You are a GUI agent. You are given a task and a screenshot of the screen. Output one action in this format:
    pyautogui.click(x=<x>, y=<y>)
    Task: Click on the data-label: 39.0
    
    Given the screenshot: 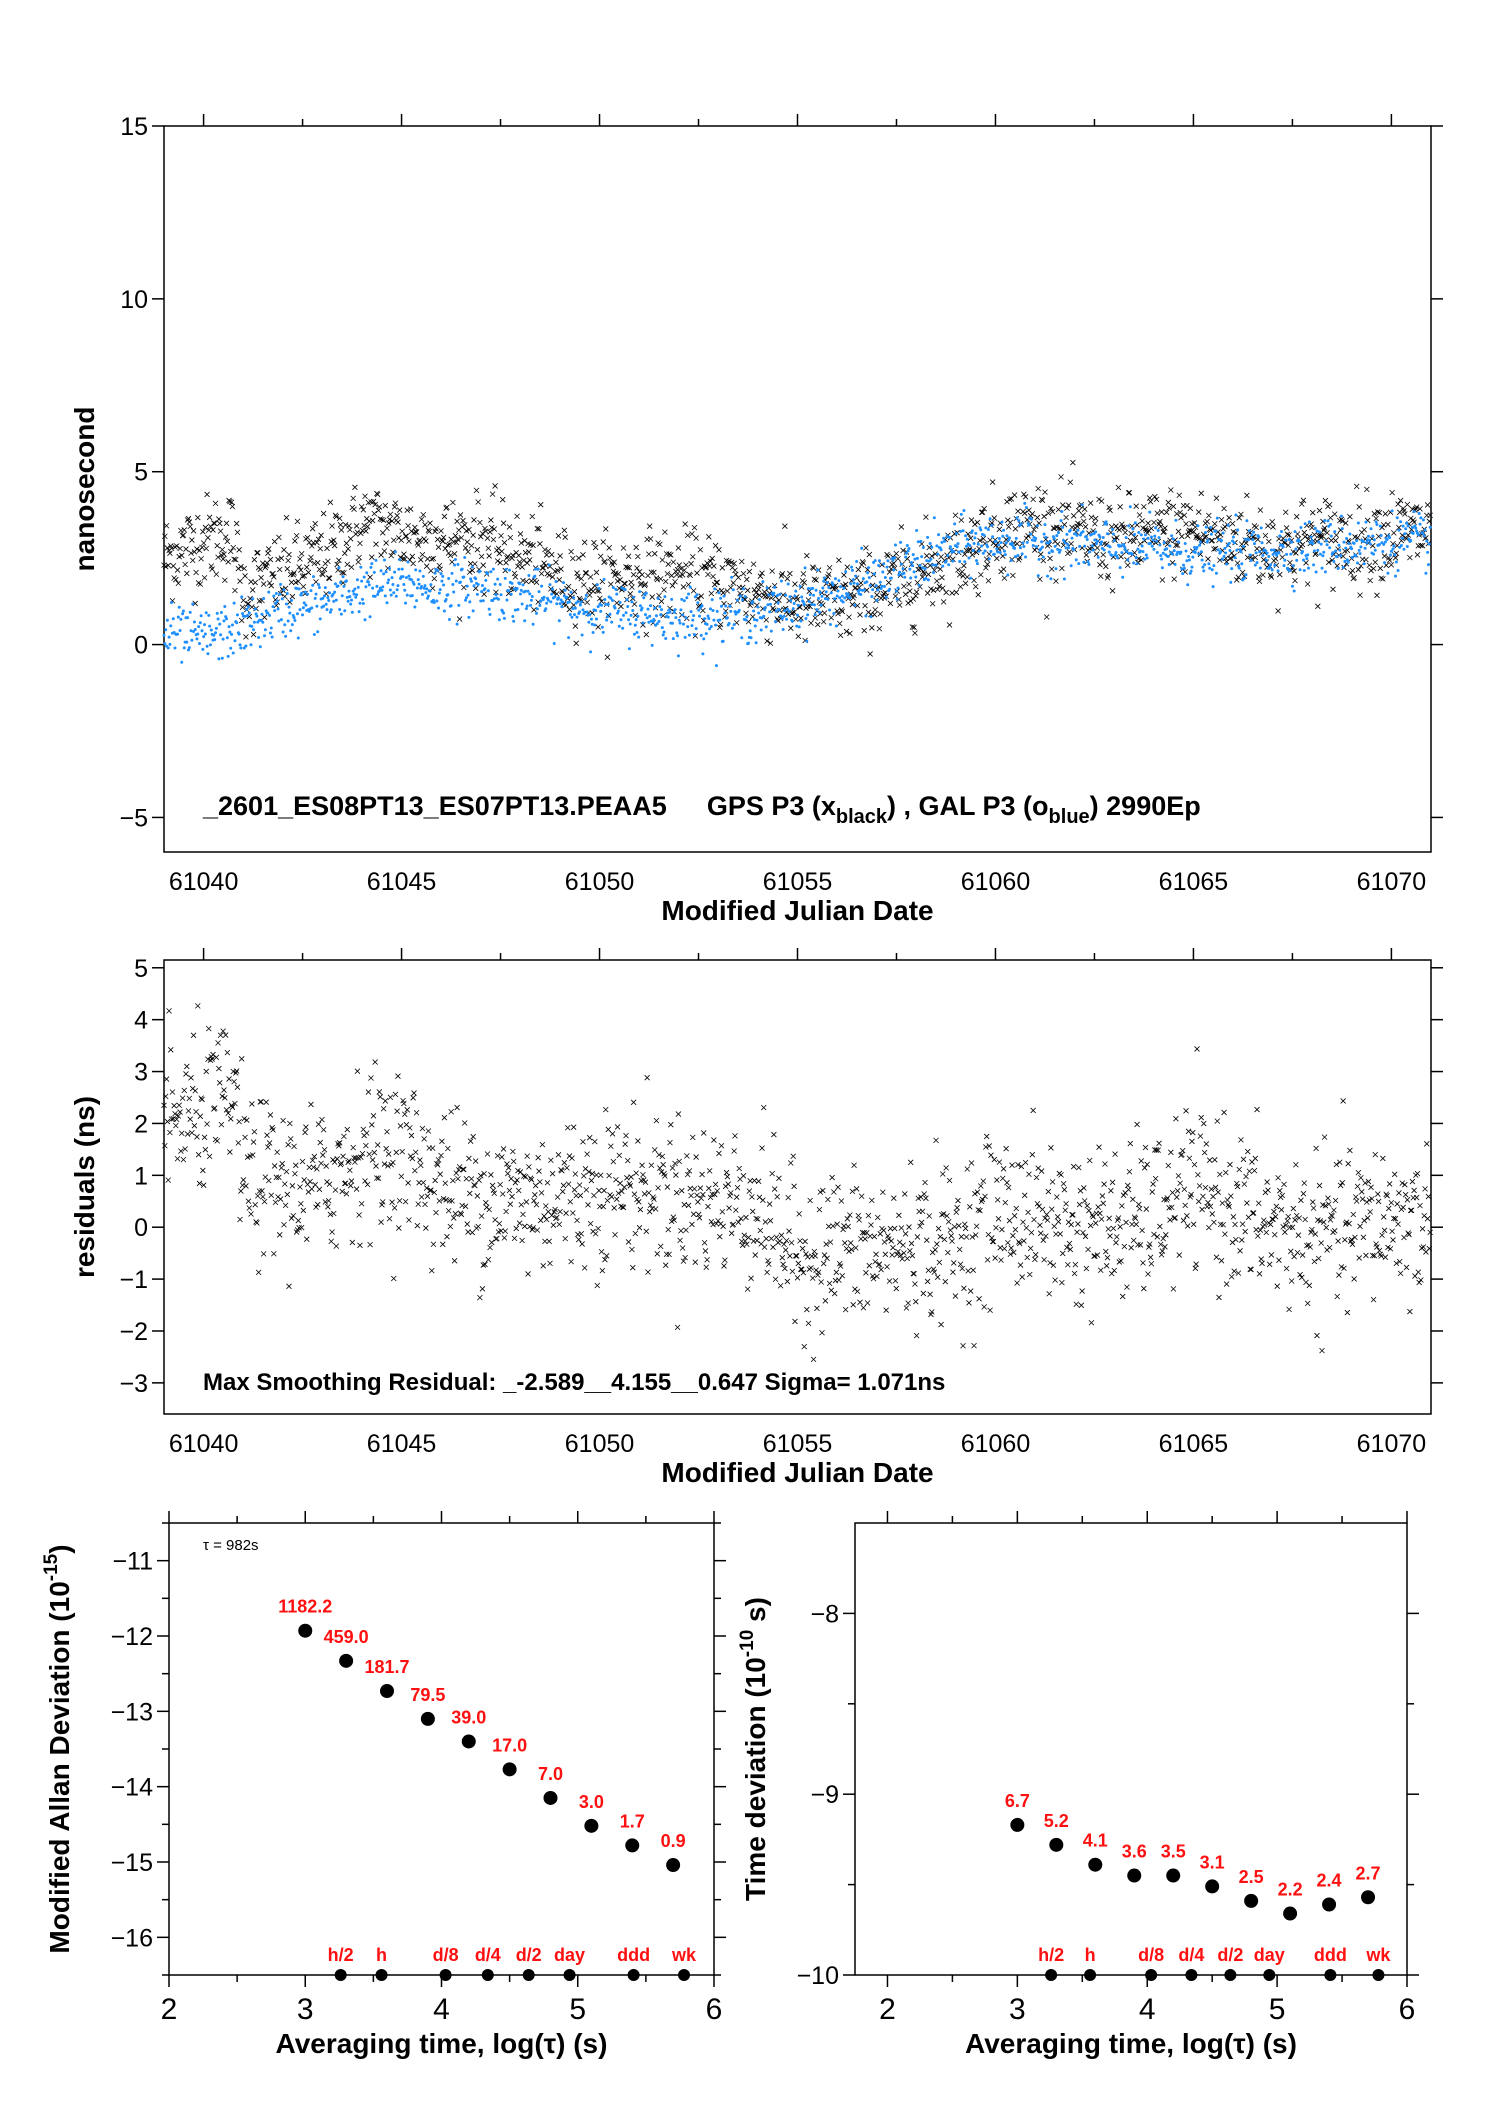 What is the action you would take?
    pyautogui.click(x=468, y=1717)
    